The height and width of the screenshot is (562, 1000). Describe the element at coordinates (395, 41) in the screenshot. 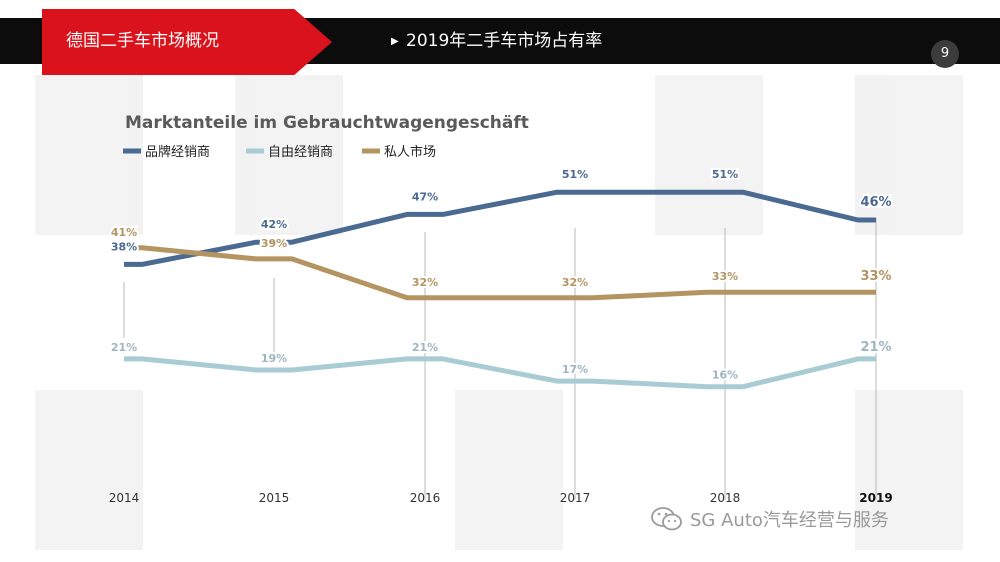

I see `play-arrow-icon: ▶` at that location.